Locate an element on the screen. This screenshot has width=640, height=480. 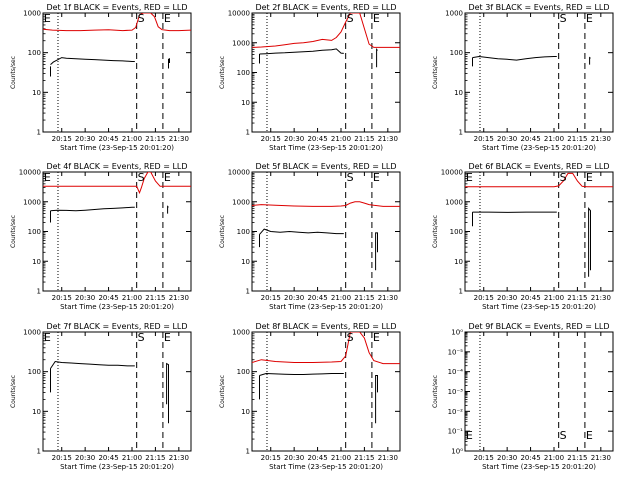
panel-title: Det 1f BLACK = Events, RED = LLD is located at coordinates (116, 7).